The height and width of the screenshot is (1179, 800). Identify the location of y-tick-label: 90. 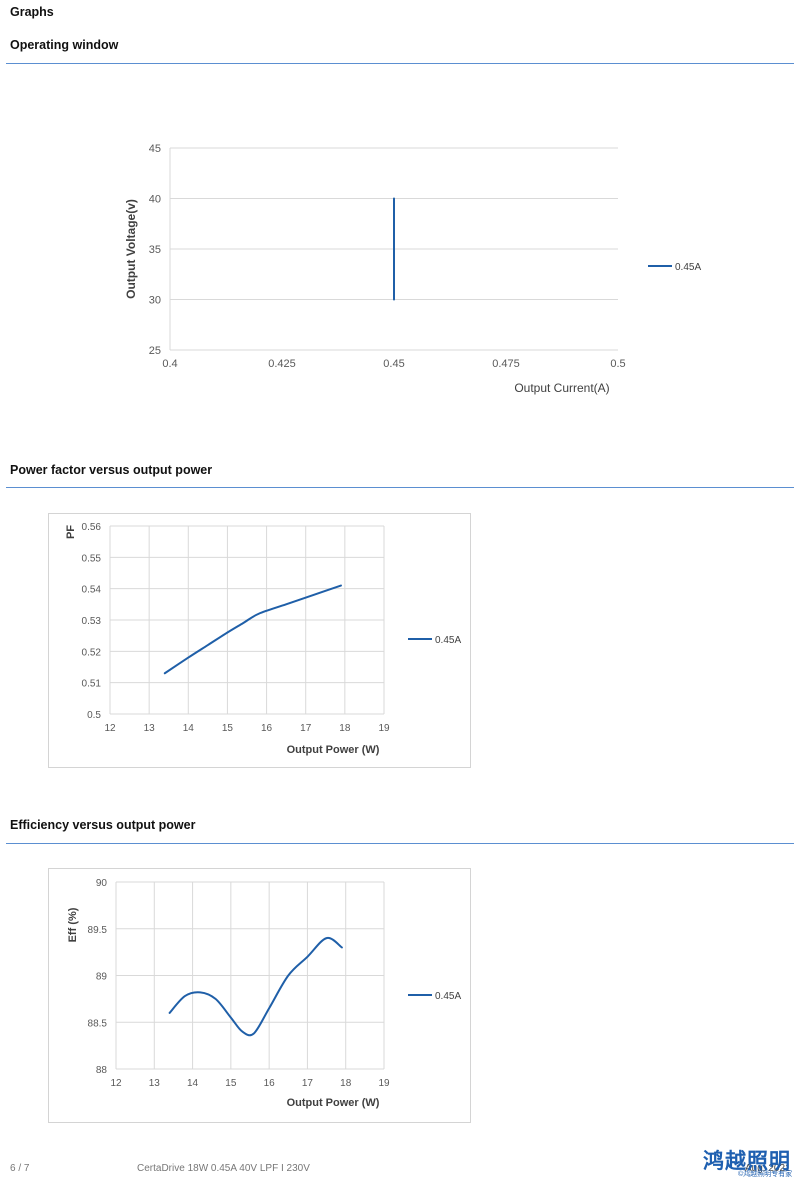
(102, 883).